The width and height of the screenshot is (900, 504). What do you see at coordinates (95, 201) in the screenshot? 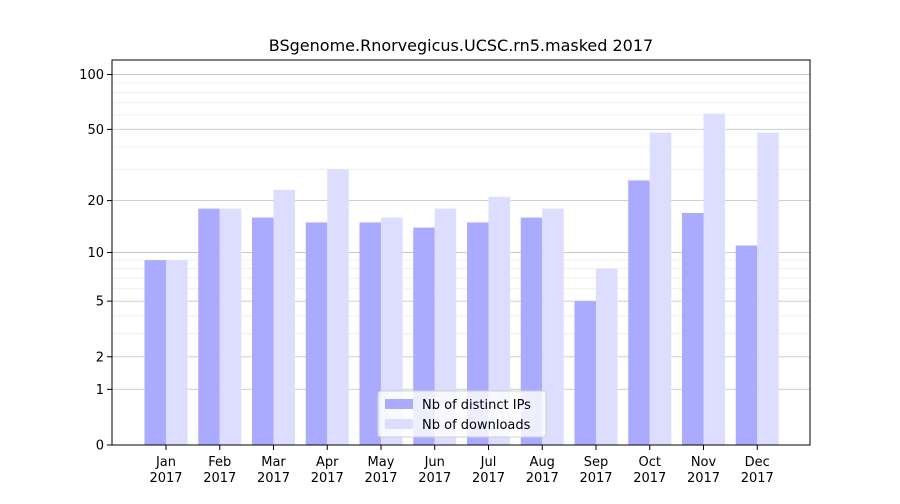
I see `y-tick-label: 20` at bounding box center [95, 201].